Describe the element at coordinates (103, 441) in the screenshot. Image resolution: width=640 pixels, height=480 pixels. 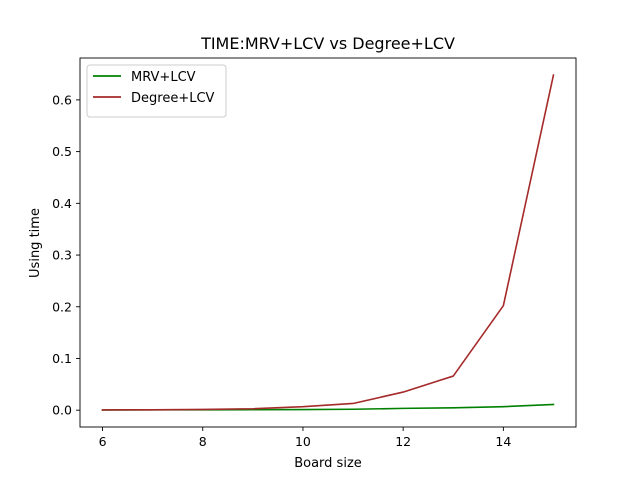
I see `x-tick-label: 6` at that location.